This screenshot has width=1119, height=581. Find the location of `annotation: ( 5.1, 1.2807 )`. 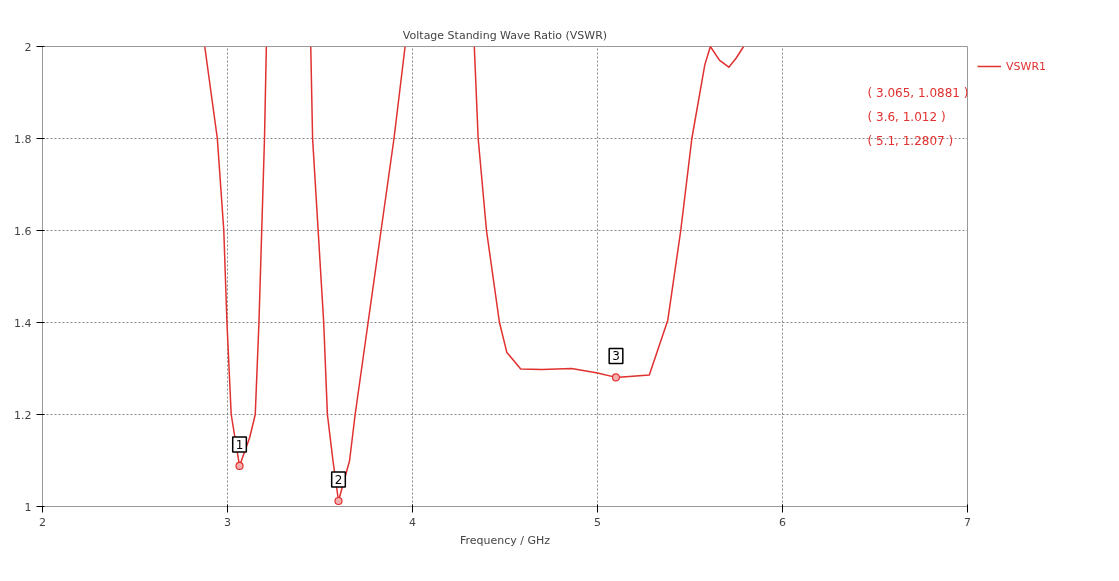

annotation: ( 5.1, 1.2807 ) is located at coordinates (910, 140).